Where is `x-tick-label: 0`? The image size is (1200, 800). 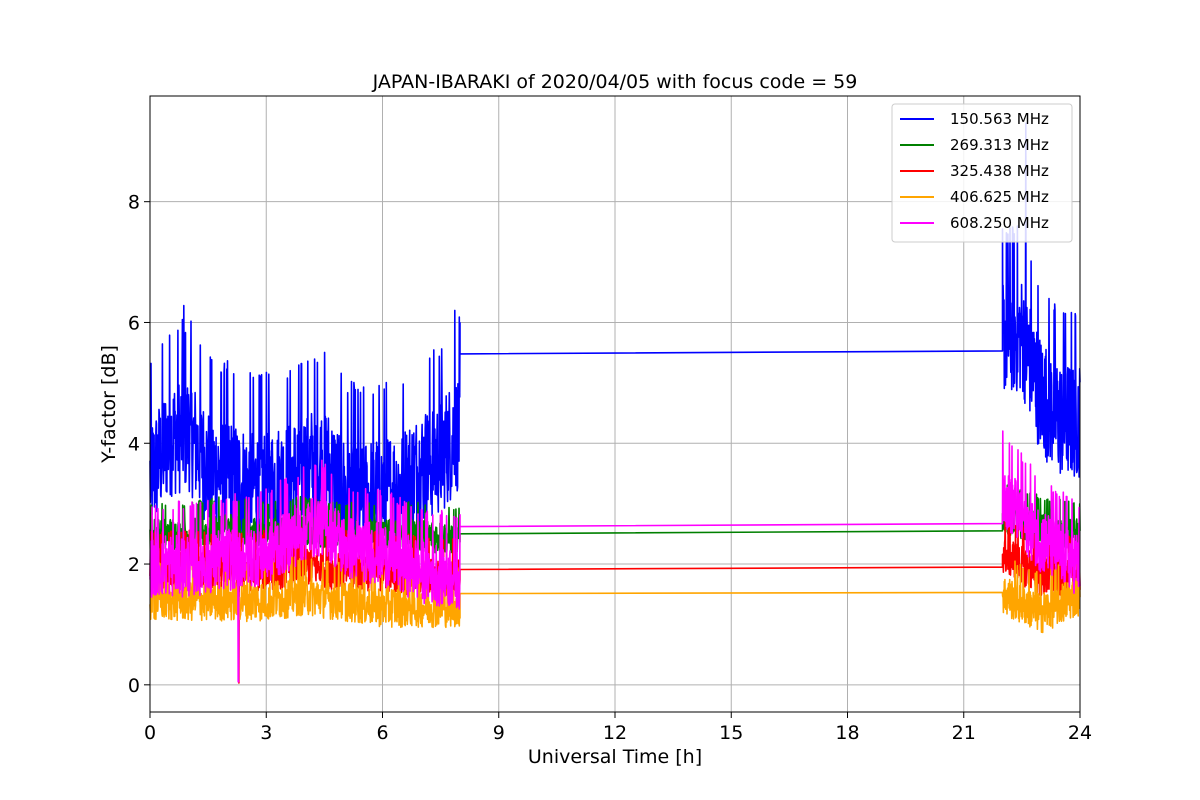
x-tick-label: 0 is located at coordinates (150, 733).